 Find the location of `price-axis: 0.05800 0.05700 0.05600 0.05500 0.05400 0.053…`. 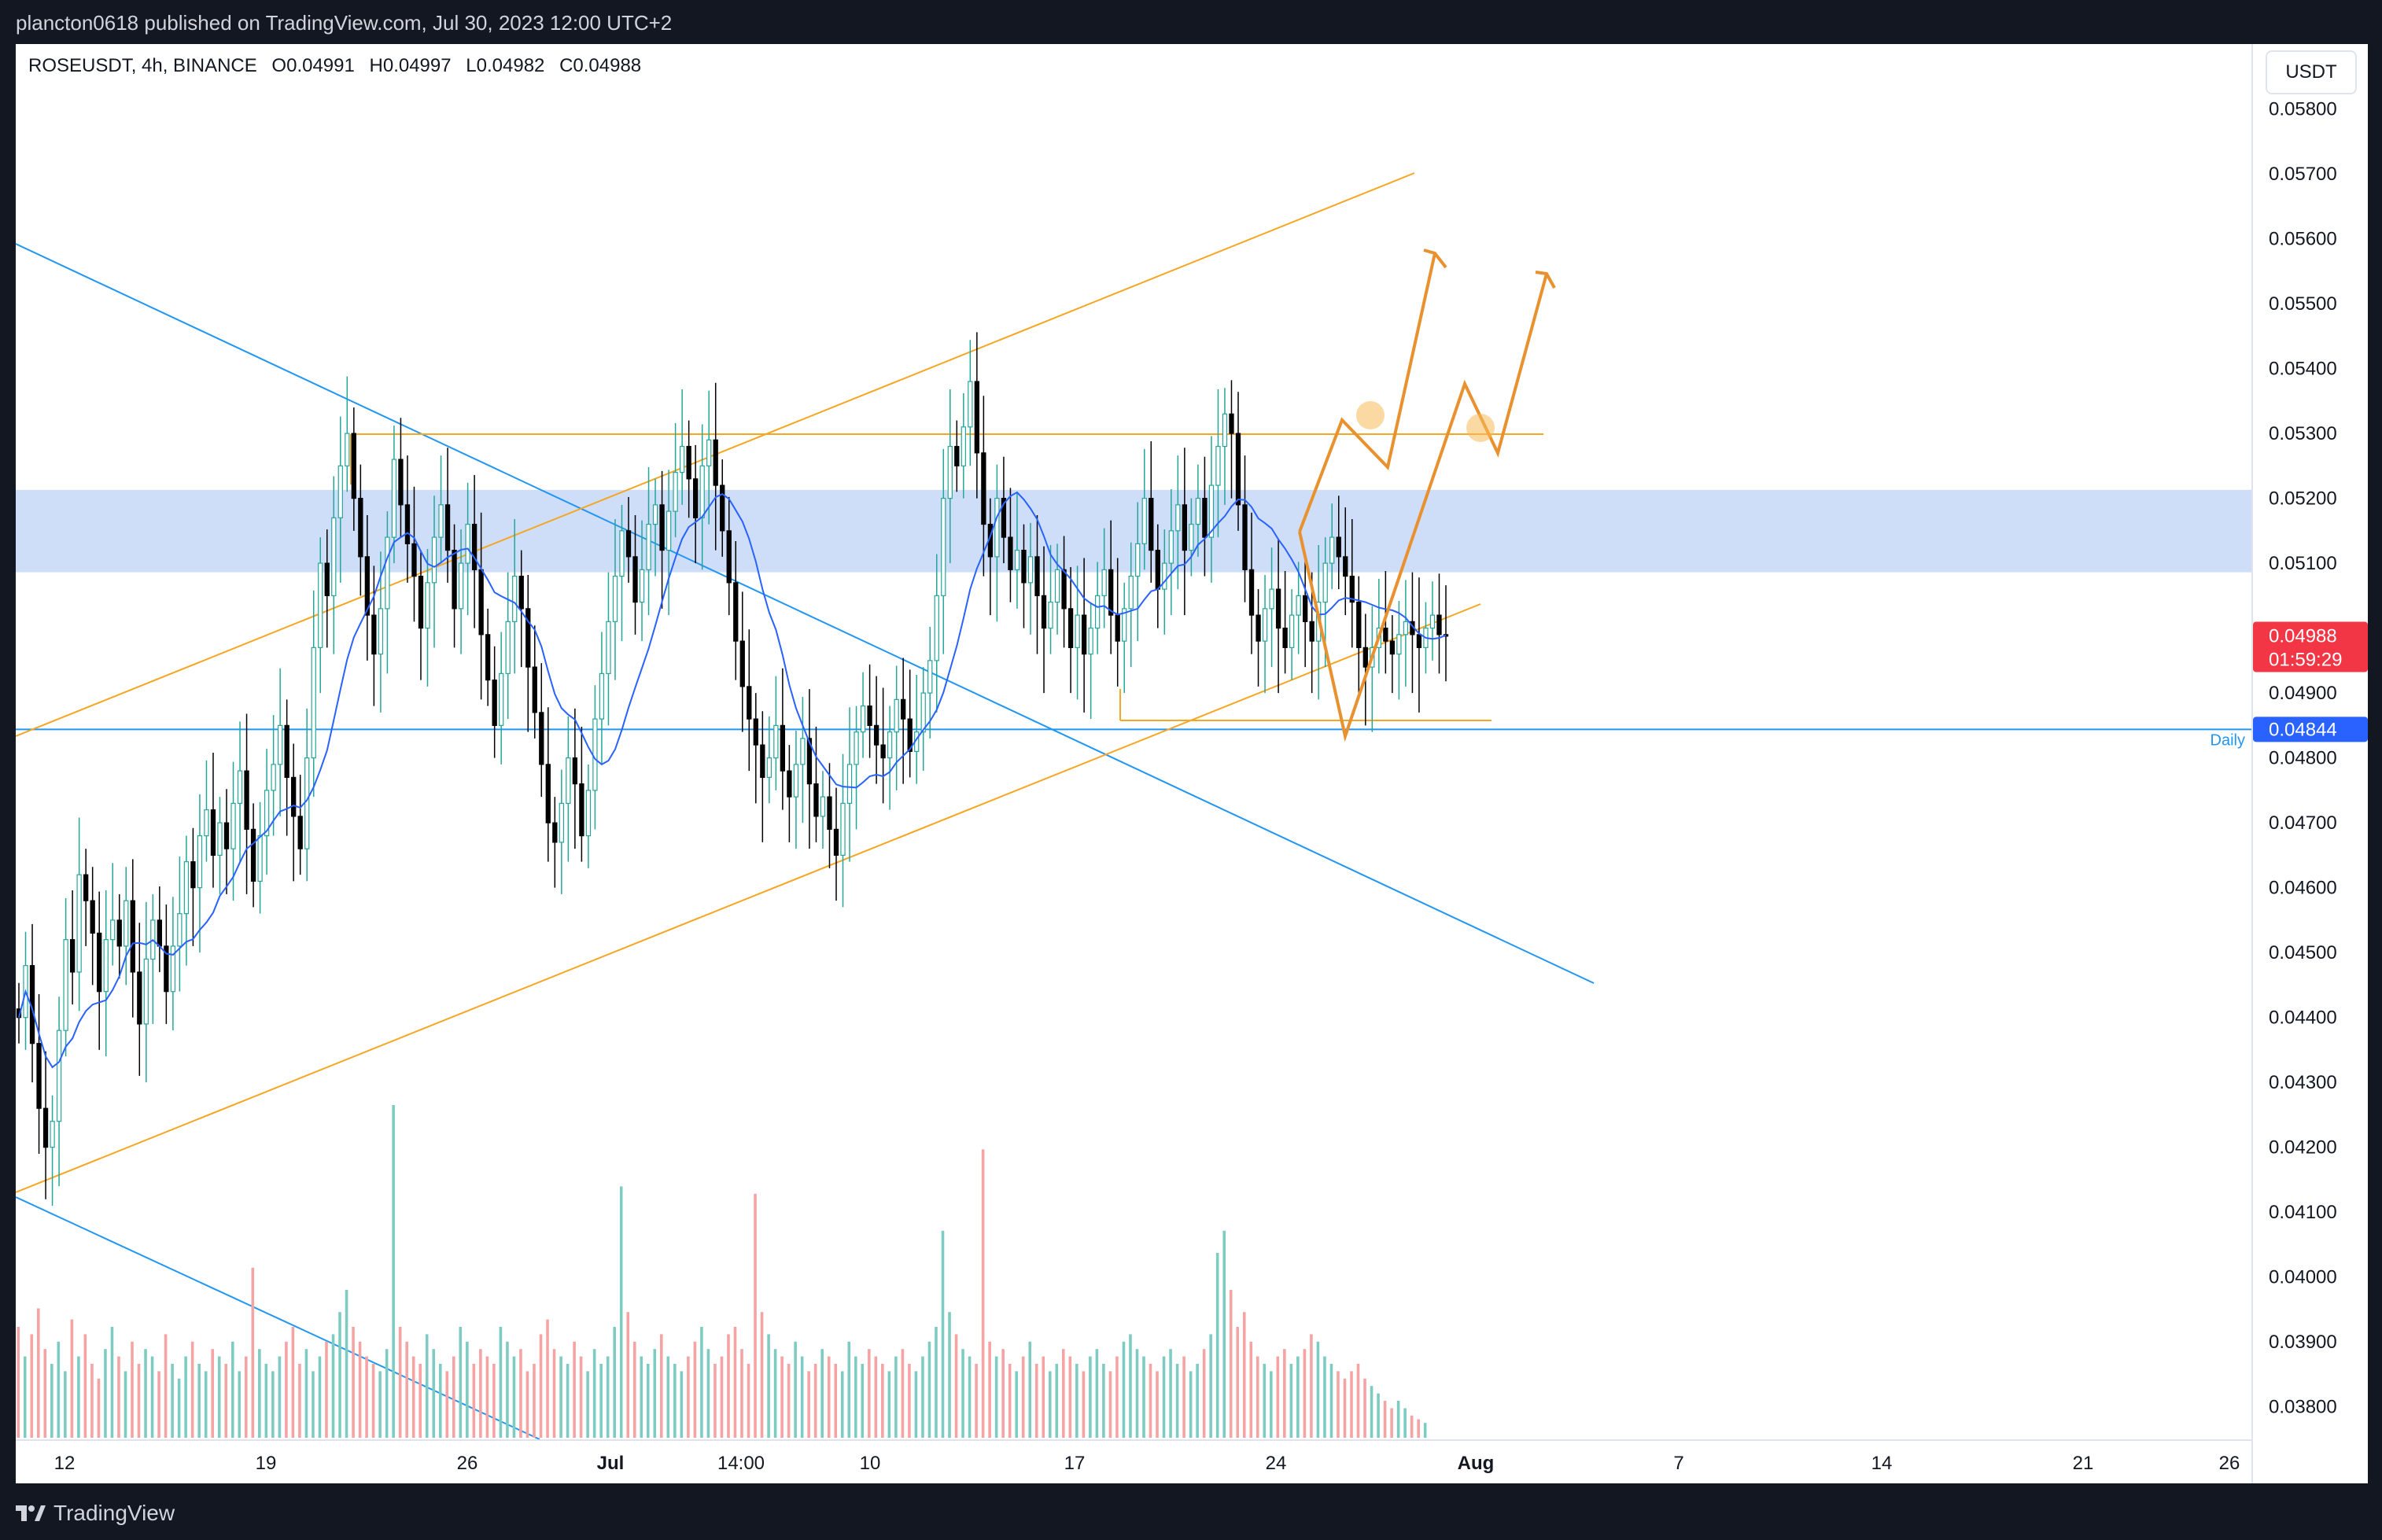

price-axis: 0.05800 0.05700 0.05600 0.05500 0.05400 0.053… is located at coordinates (2309, 763).